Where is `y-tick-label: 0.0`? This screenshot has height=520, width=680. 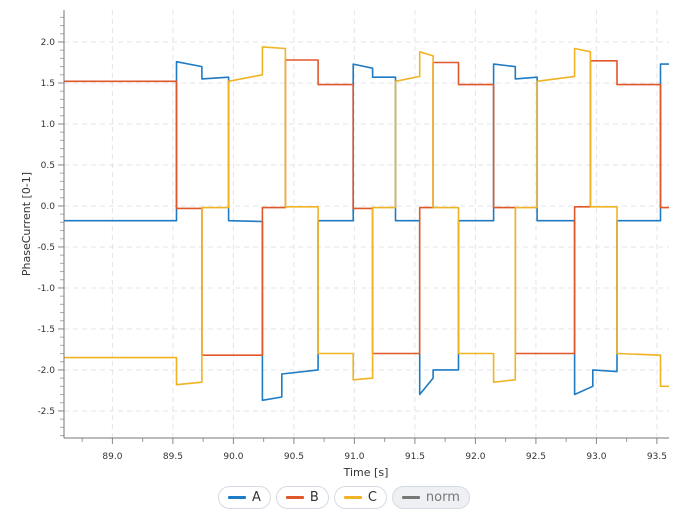
y-tick-label: 0.0 is located at coordinates (48, 207).